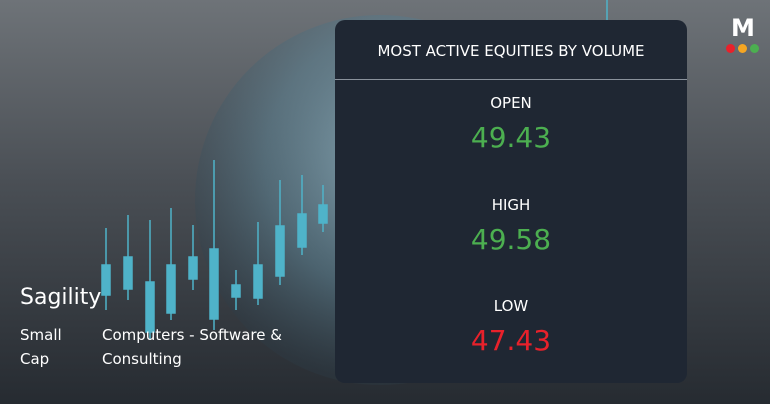 This screenshot has height=404, width=770. Describe the element at coordinates (192, 347) in the screenshot. I see `company-sector: Computers - Software & Consulting` at that location.